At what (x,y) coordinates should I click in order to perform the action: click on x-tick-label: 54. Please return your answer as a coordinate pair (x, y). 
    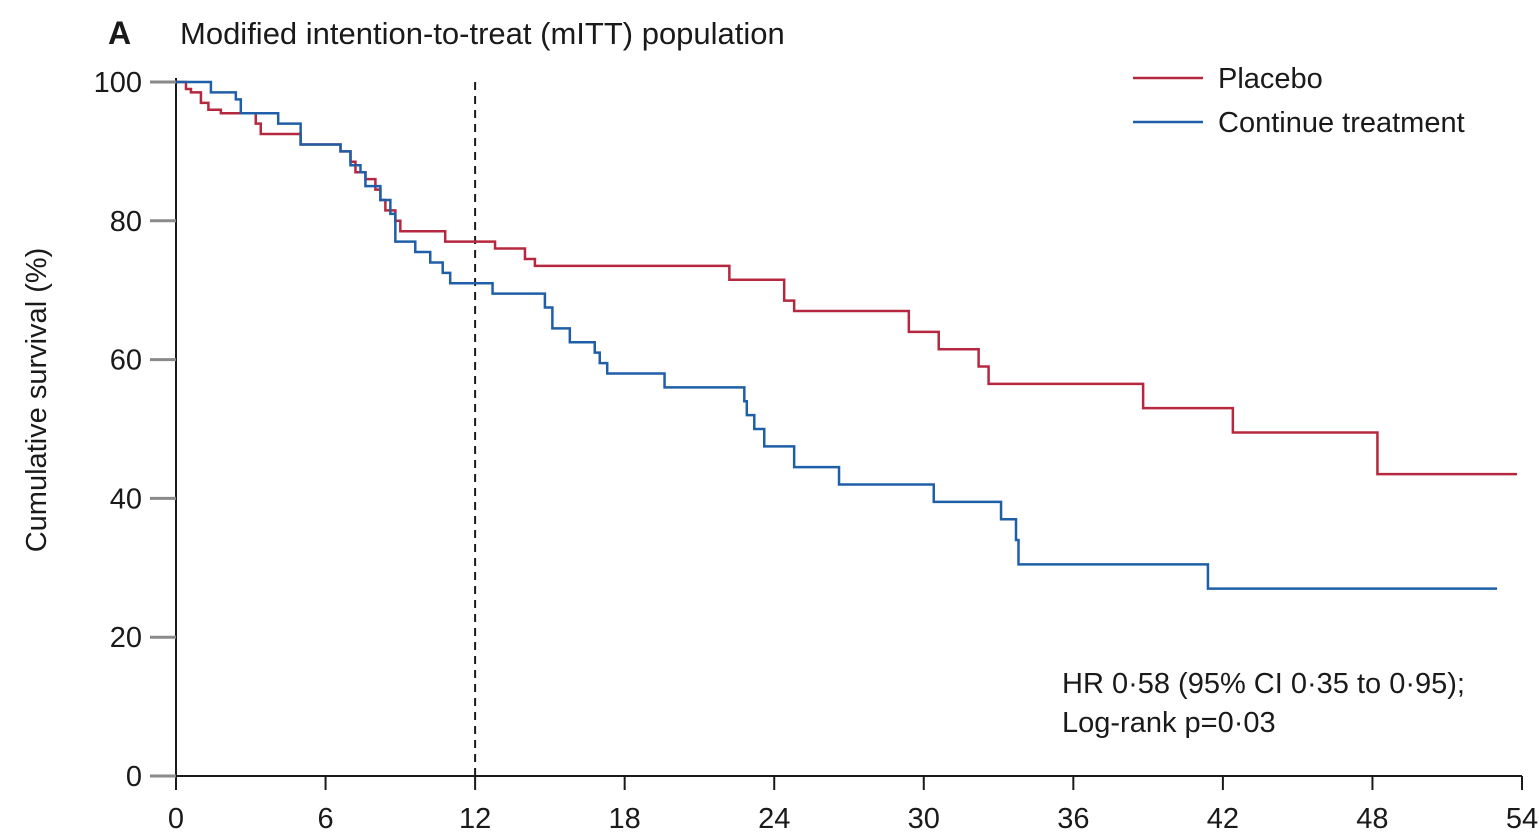
    Looking at the image, I should click on (1522, 819).